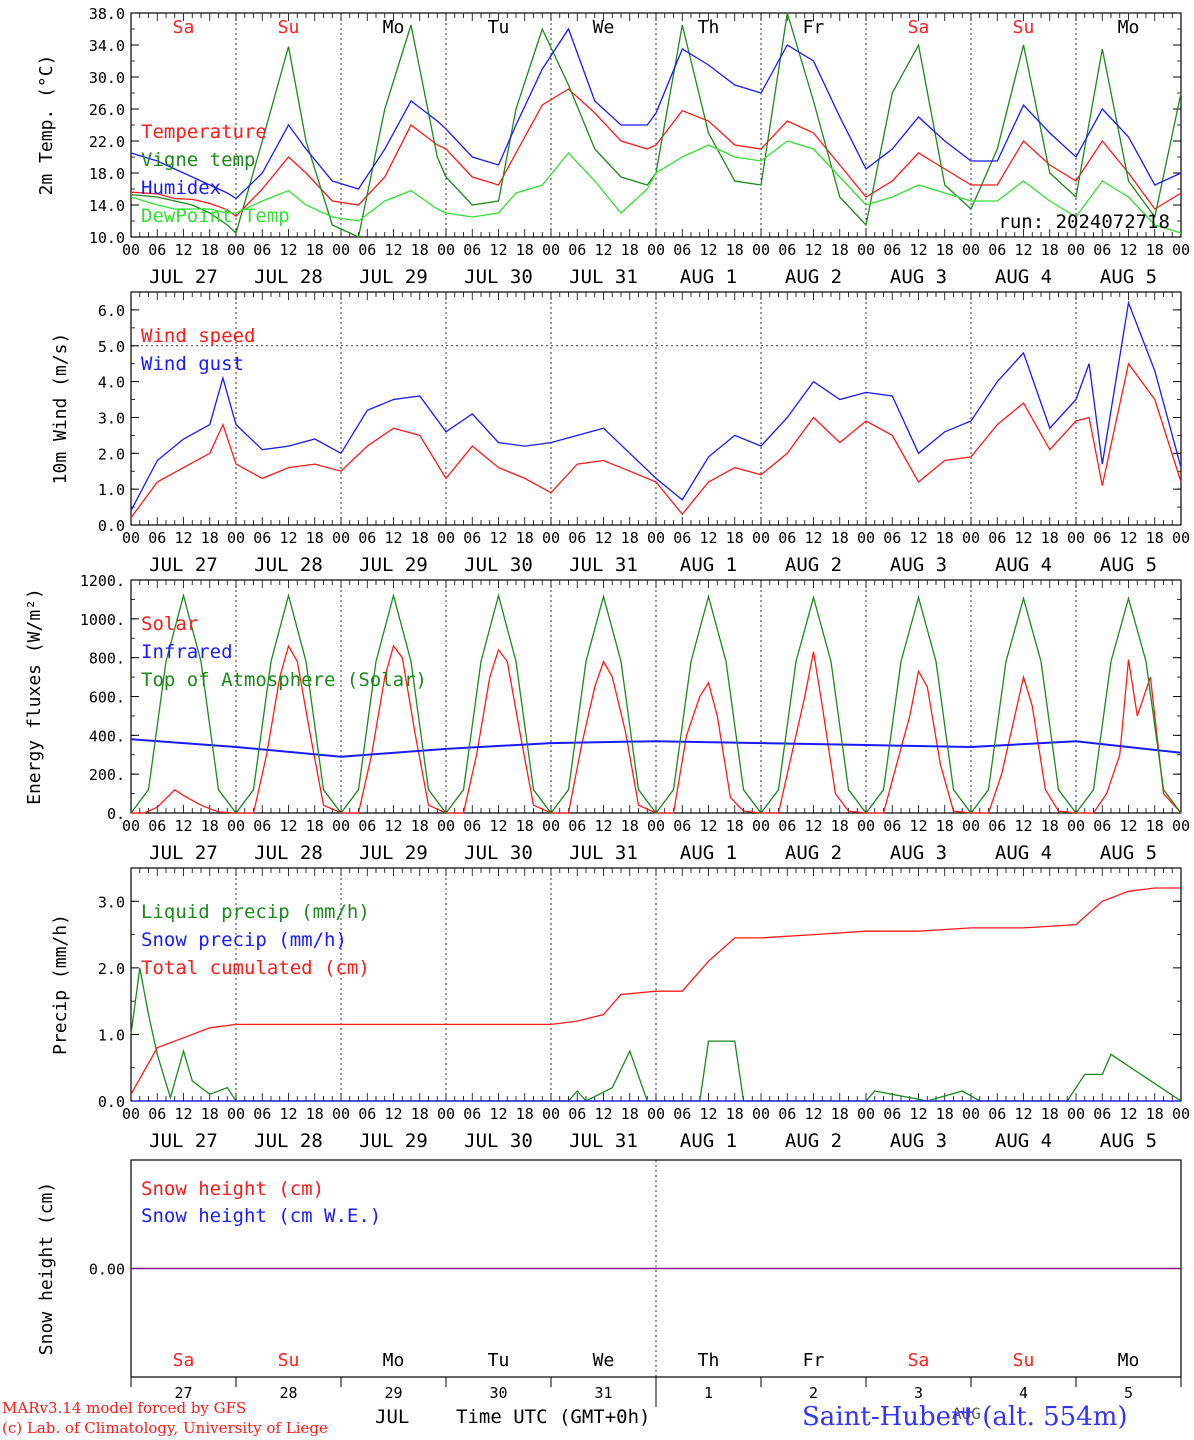  What do you see at coordinates (1084, 222) in the screenshot?
I see `run-annotation: run: 2024072718` at bounding box center [1084, 222].